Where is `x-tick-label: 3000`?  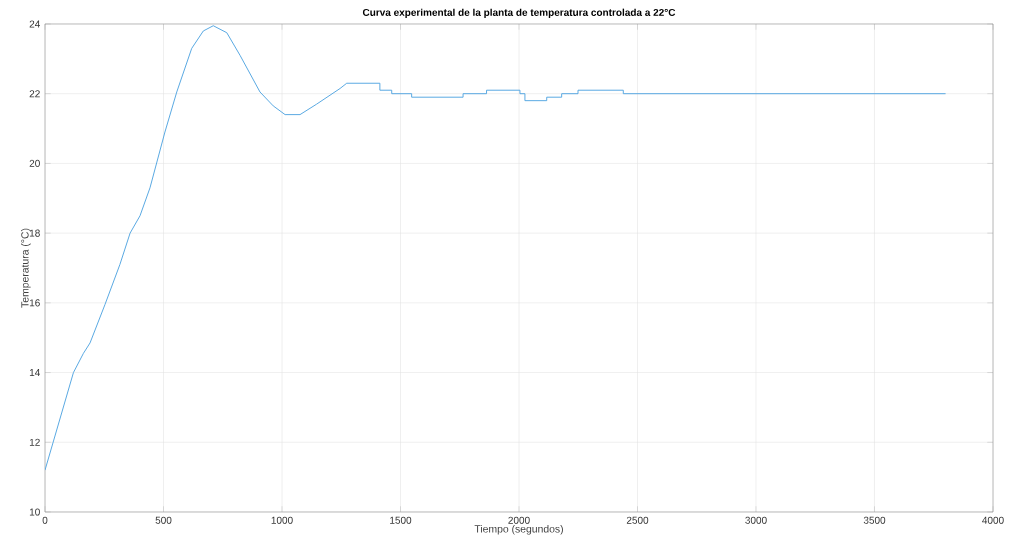
x-tick-label: 3000 is located at coordinates (756, 520).